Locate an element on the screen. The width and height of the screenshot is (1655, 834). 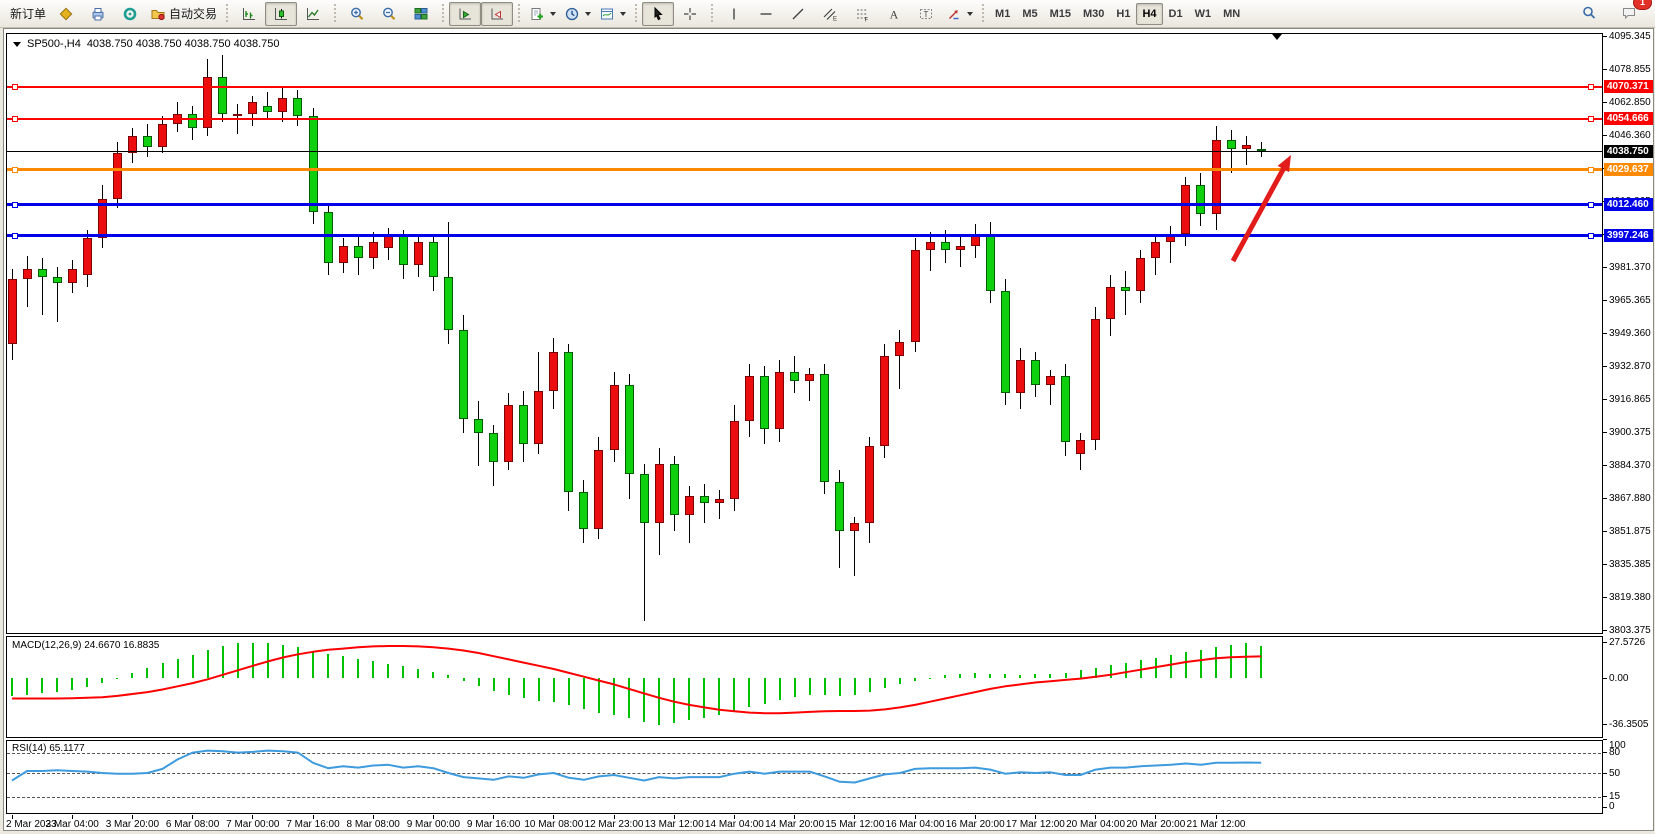
candle-wick is located at coordinates (900, 359).